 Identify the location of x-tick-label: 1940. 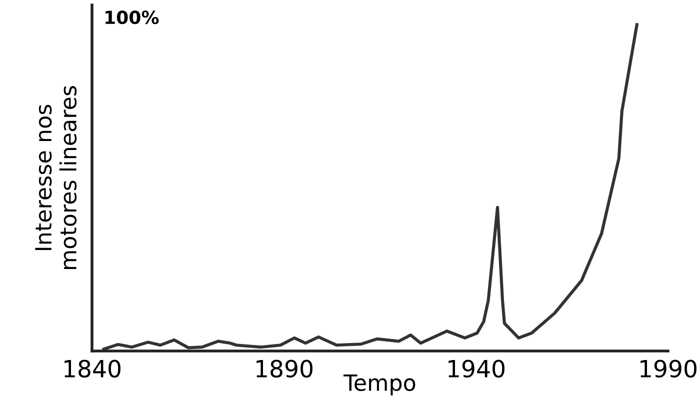
(476, 369).